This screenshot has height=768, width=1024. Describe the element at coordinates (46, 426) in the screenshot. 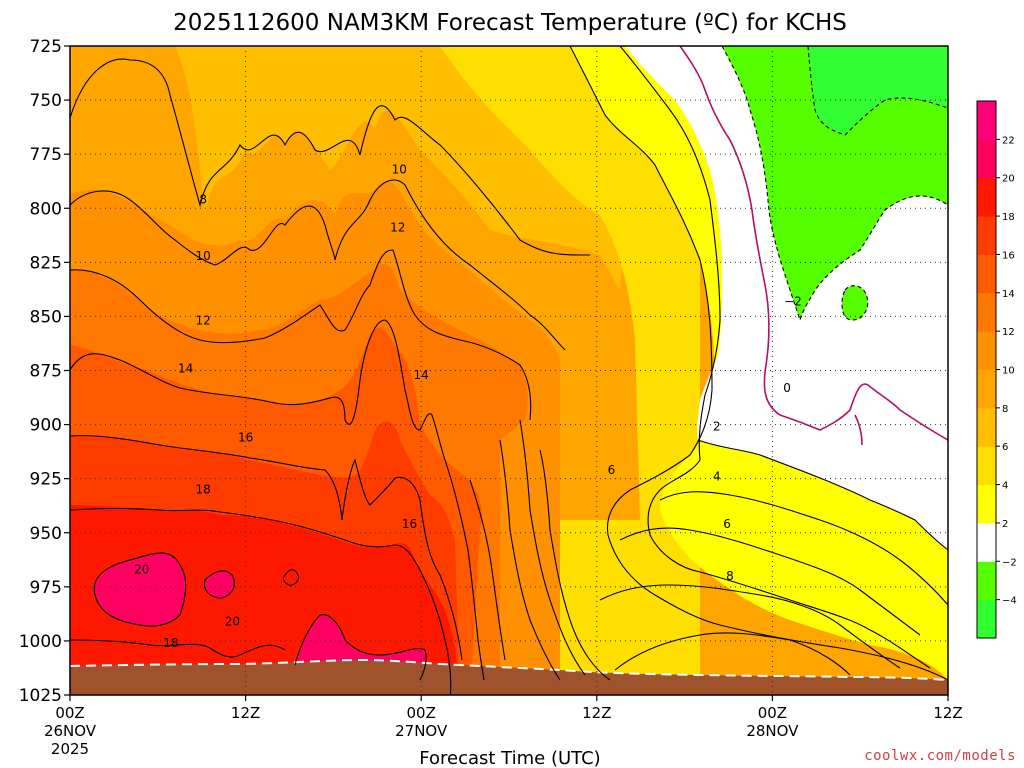

I see `y-tick-label: 900` at that location.